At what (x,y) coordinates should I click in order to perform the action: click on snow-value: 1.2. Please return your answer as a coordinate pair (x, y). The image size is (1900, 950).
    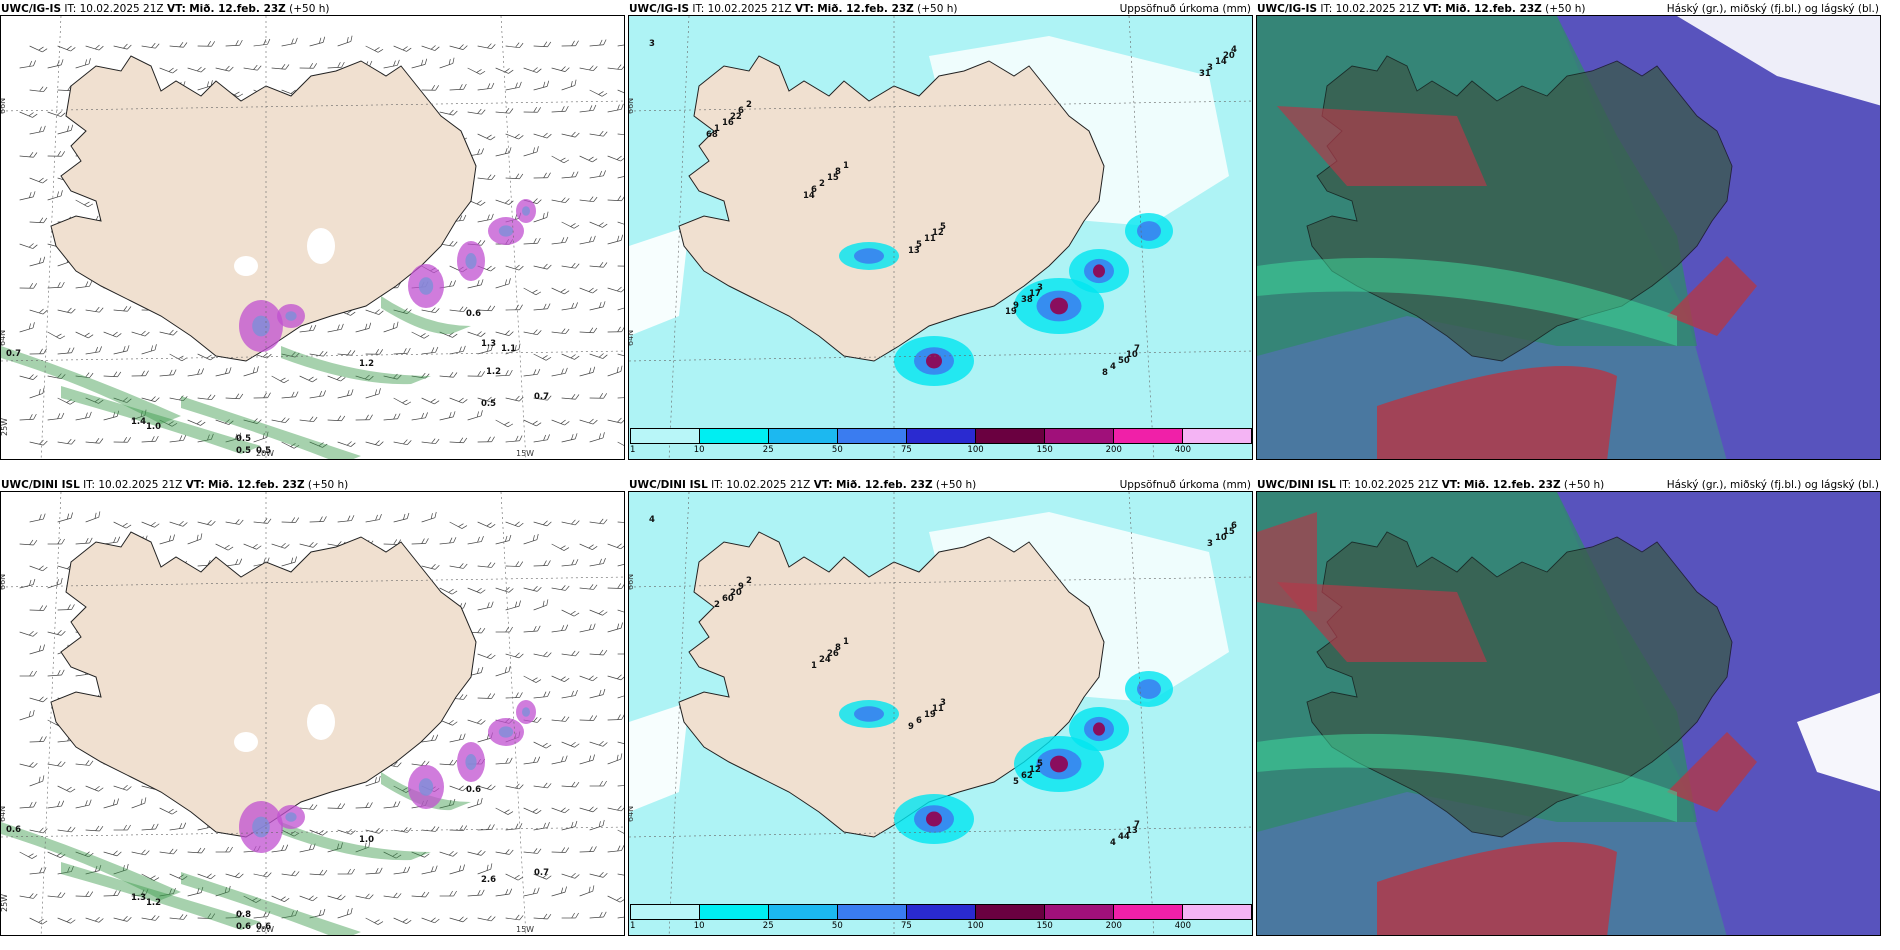
    Looking at the image, I should click on (493, 372).